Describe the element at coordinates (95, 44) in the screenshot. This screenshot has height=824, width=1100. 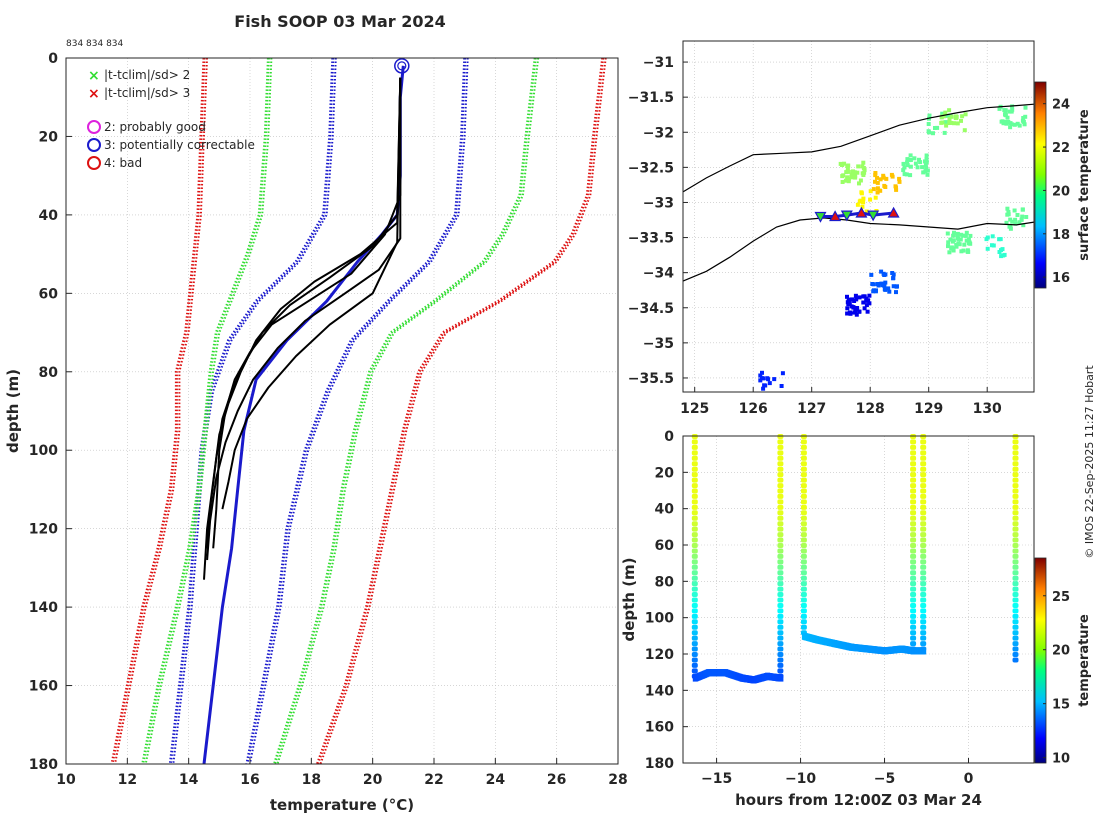
I see `counts-label: 834 834 834` at that location.